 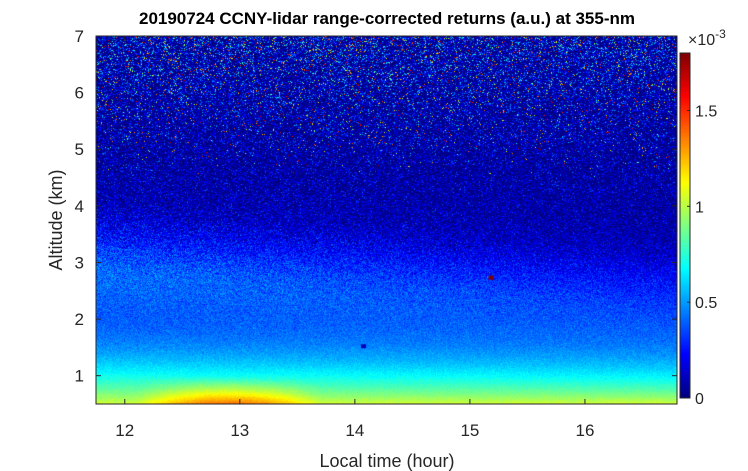 I want to click on colorbar-tick-label: 0, so click(x=699, y=399).